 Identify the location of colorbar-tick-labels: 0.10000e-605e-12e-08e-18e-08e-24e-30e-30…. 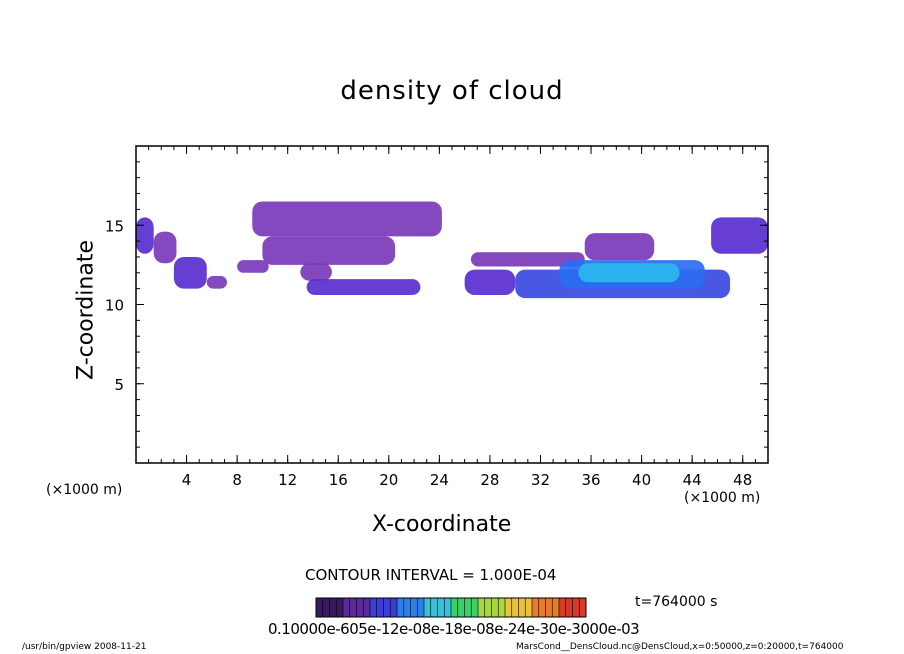
(454, 629).